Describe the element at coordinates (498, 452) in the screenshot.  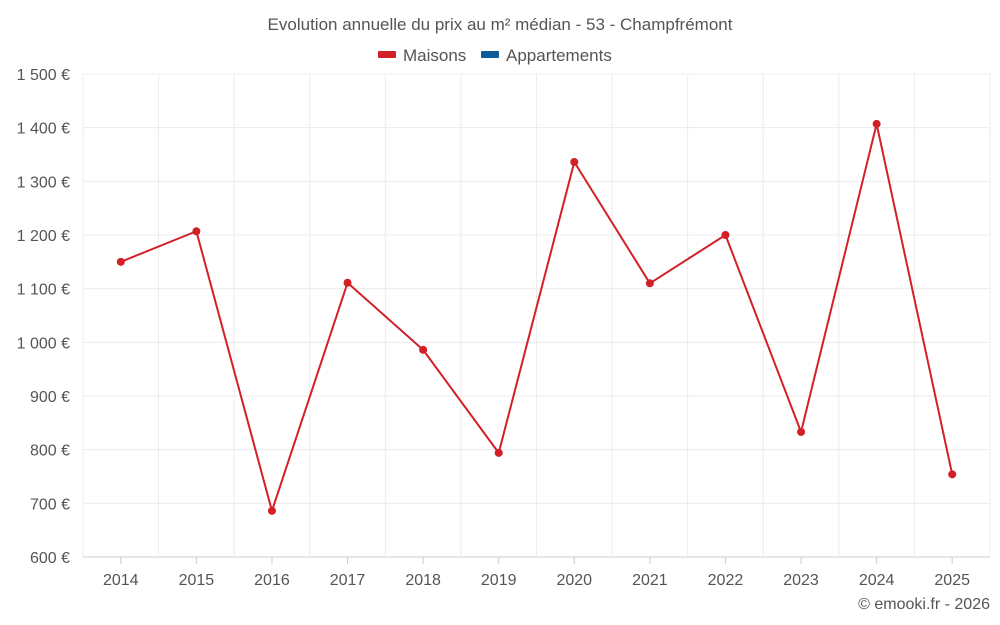
I see `data-point-maisons-2019` at that location.